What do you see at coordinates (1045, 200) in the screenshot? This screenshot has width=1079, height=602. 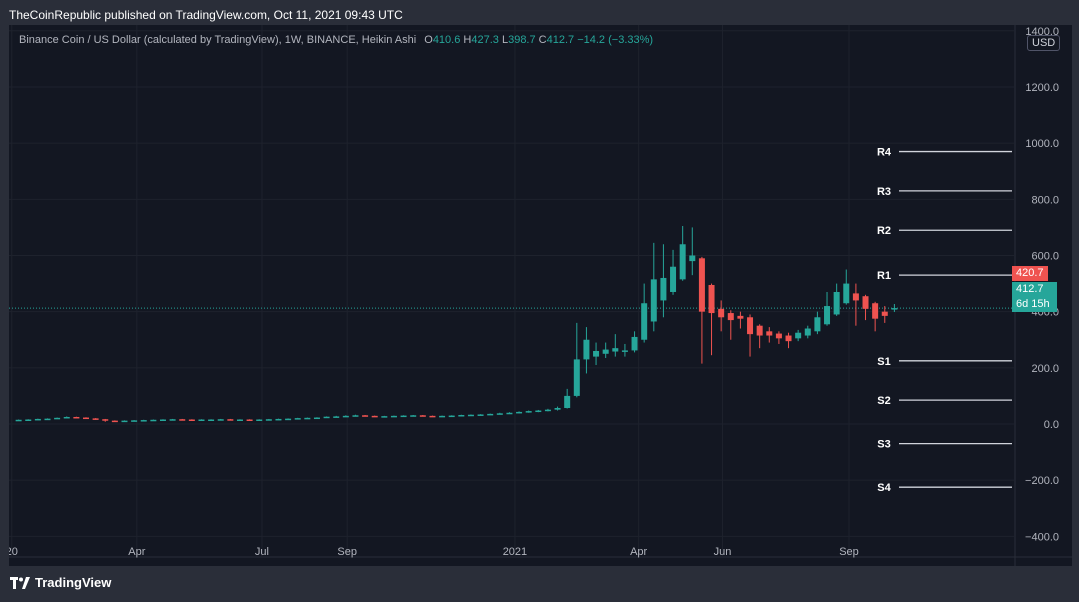 I see `price-tick-label: 800.0` at bounding box center [1045, 200].